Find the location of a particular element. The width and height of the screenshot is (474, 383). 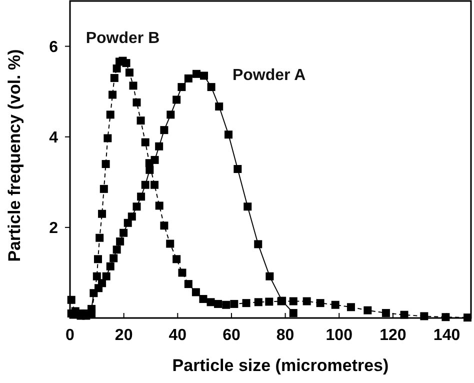

x-tick-label: 60 is located at coordinates (231, 335).